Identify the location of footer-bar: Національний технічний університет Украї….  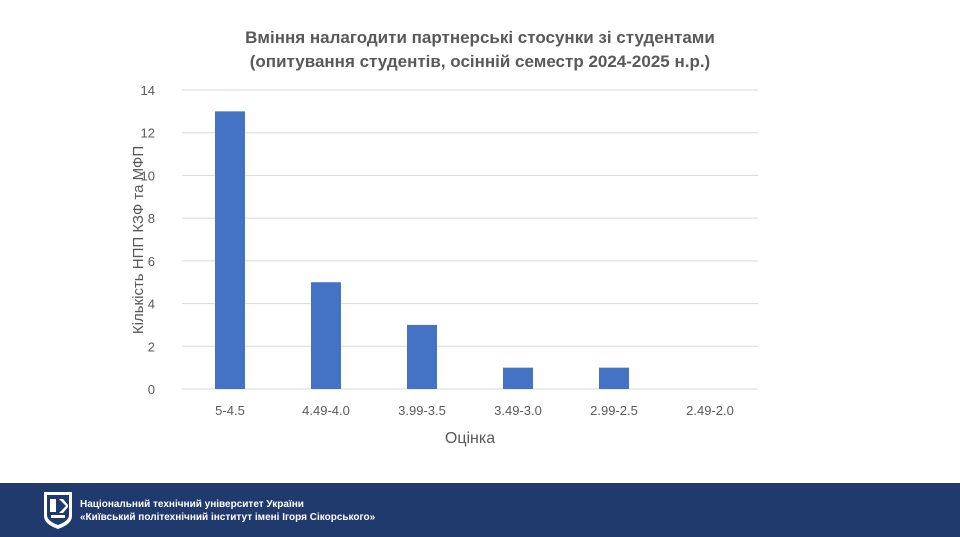
(480, 510).